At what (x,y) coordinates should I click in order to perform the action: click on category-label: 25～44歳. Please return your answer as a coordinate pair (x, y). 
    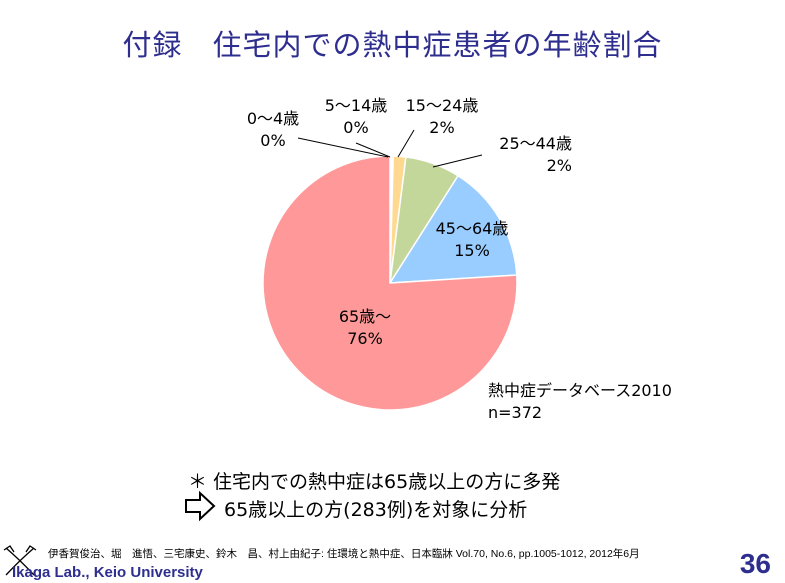
    Looking at the image, I should click on (535, 143).